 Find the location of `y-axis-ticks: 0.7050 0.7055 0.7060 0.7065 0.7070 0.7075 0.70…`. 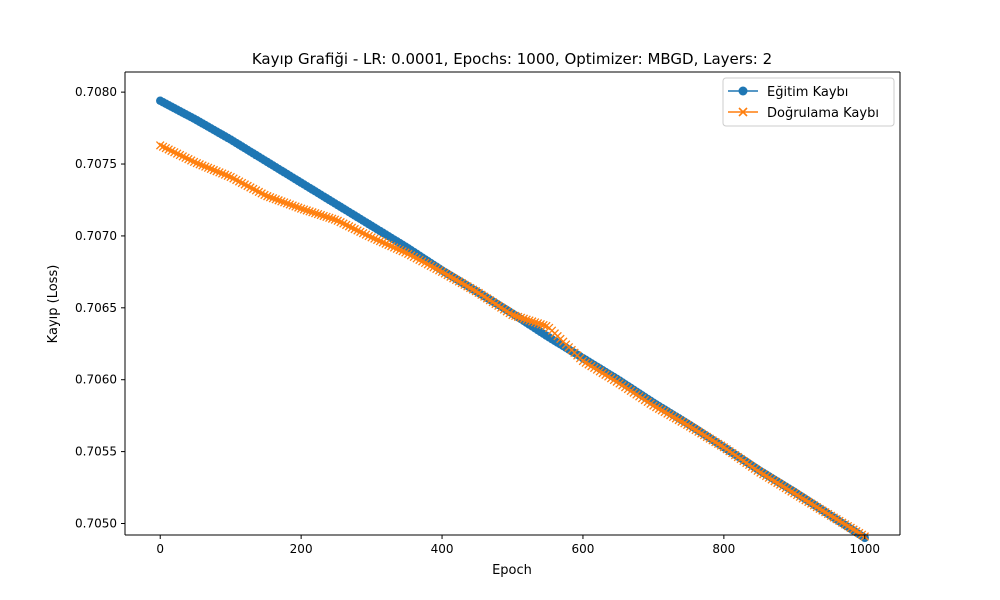

y-axis-ticks: 0.7050 0.7055 0.7060 0.7065 0.7070 0.7075 0.70… is located at coordinates (100, 307).